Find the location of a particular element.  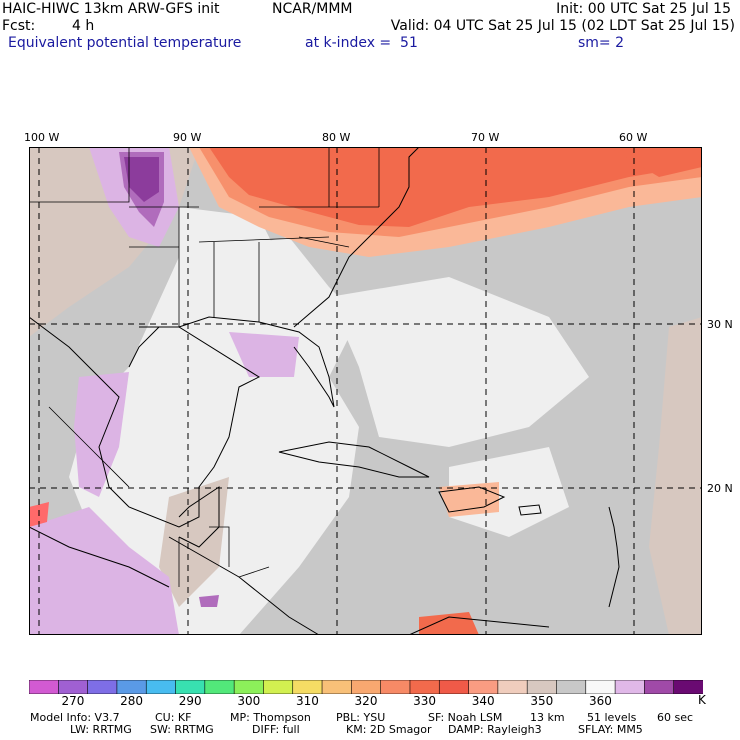

diff-setting: DIFF: full is located at coordinates (276, 729).